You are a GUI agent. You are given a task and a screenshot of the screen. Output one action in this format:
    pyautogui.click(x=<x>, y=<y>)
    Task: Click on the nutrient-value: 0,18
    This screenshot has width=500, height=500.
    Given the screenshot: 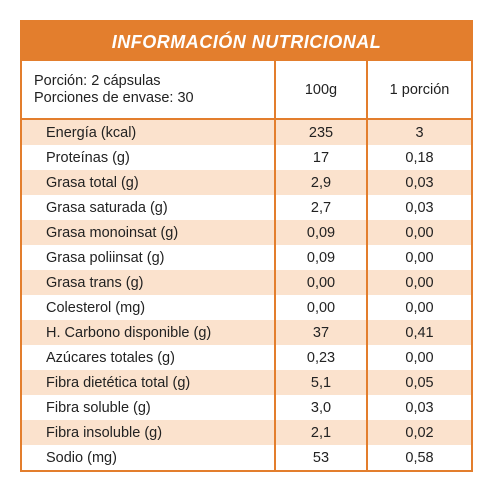 What is the action you would take?
    pyautogui.click(x=418, y=157)
    